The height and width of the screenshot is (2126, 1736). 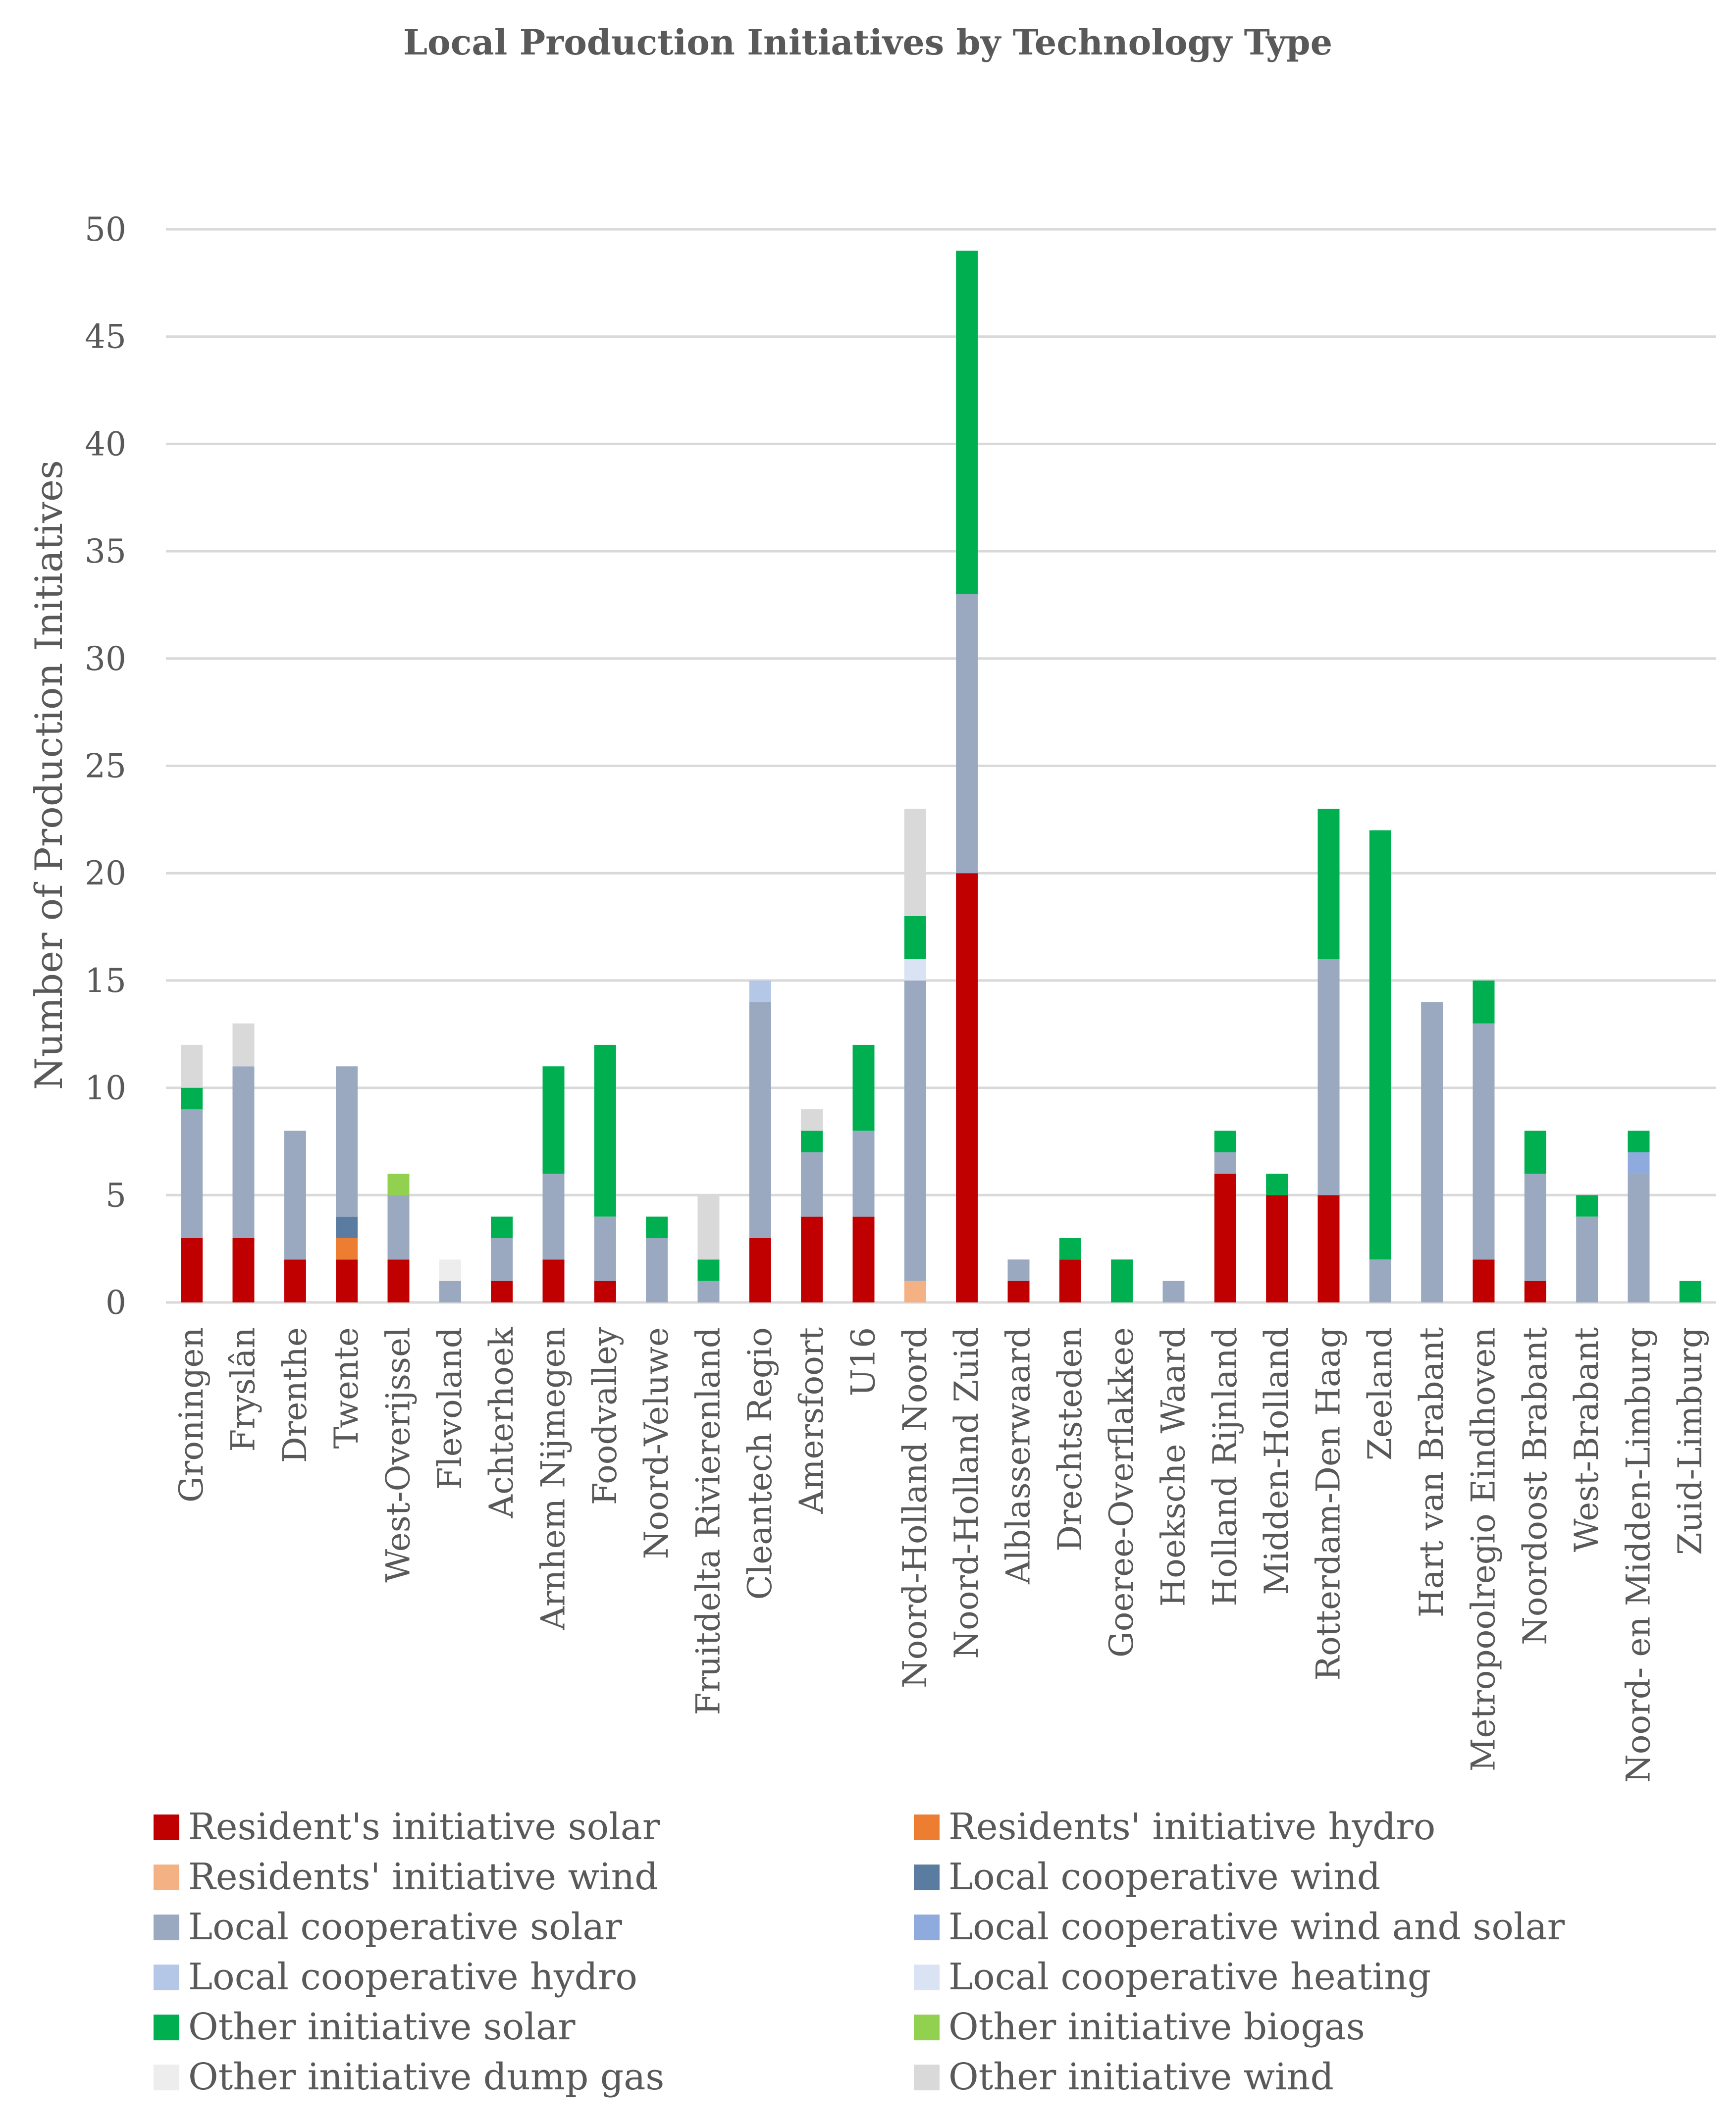 I want to click on legend-label-residents-initiative-wind: Residents' initiative wind, so click(x=423, y=1877).